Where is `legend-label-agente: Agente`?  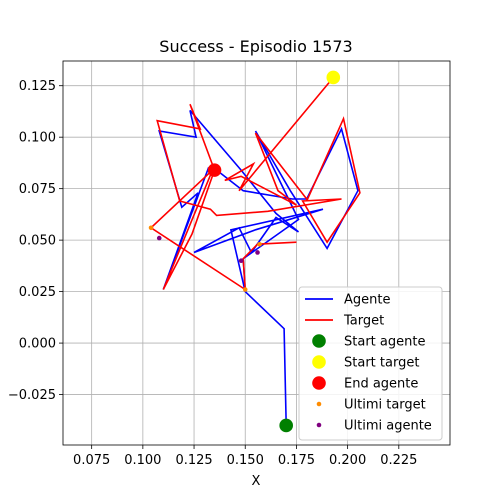
legend-label-agente: Agente is located at coordinates (367, 300).